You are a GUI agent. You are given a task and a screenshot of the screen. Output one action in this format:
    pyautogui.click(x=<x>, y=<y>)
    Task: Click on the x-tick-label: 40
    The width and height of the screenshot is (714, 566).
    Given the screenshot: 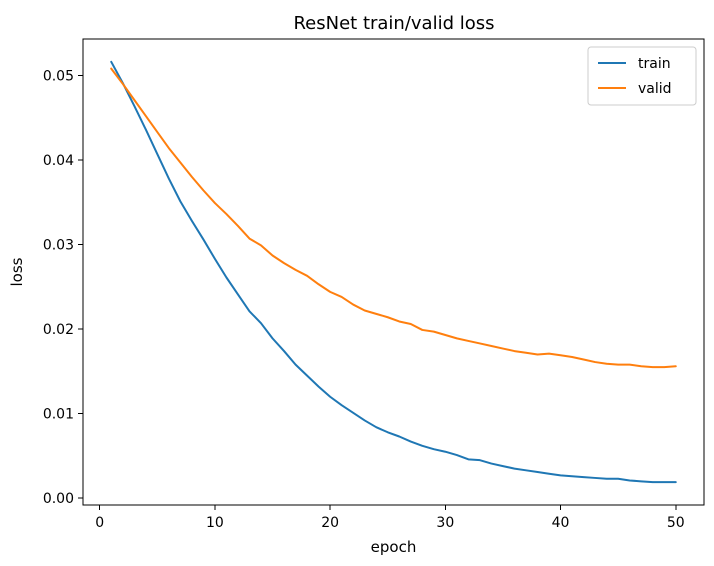 What is the action you would take?
    pyautogui.click(x=561, y=523)
    